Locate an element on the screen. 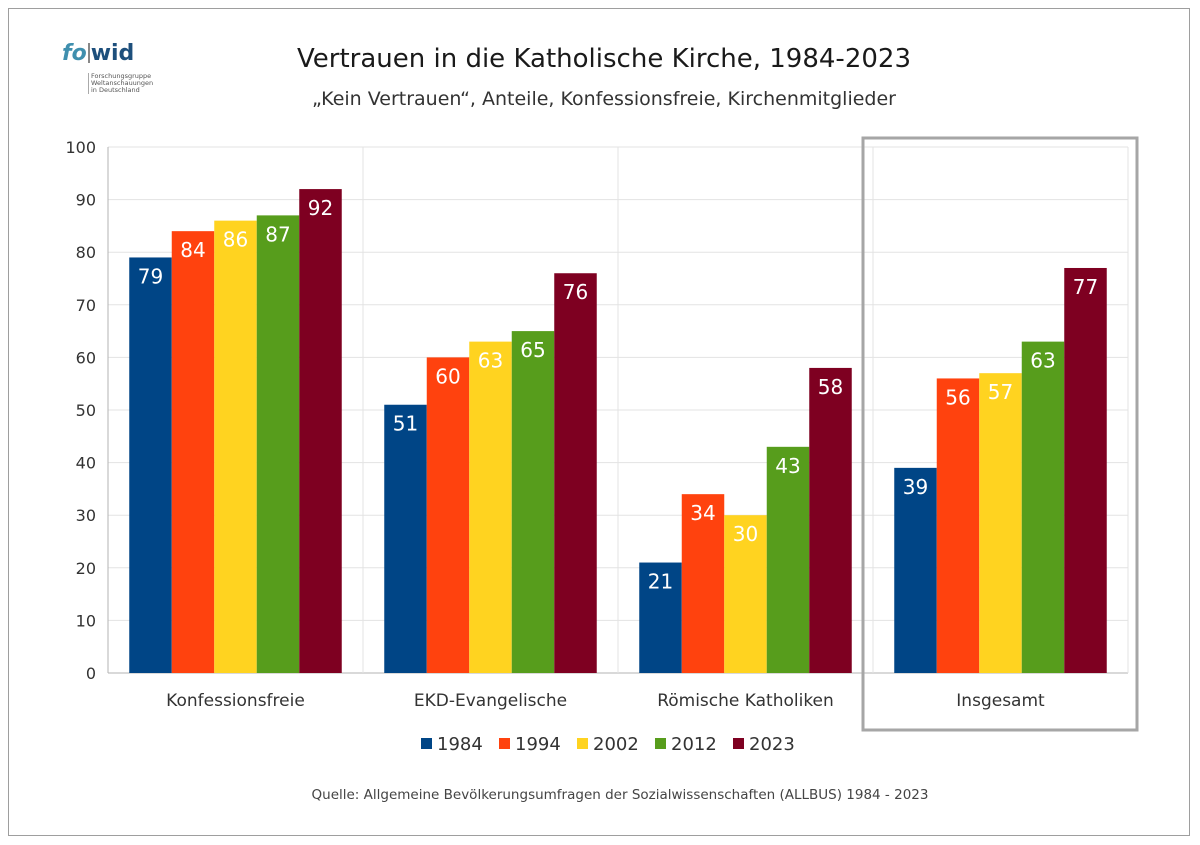  x-category-label: Insgesamt is located at coordinates (1000, 701).